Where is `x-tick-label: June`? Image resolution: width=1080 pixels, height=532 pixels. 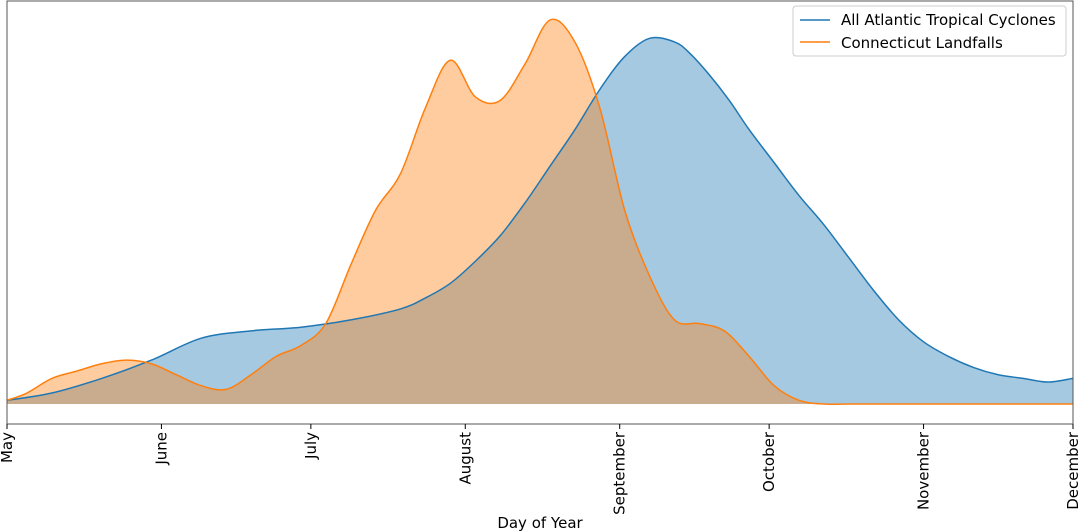 x-tick-label: June is located at coordinates (161, 449).